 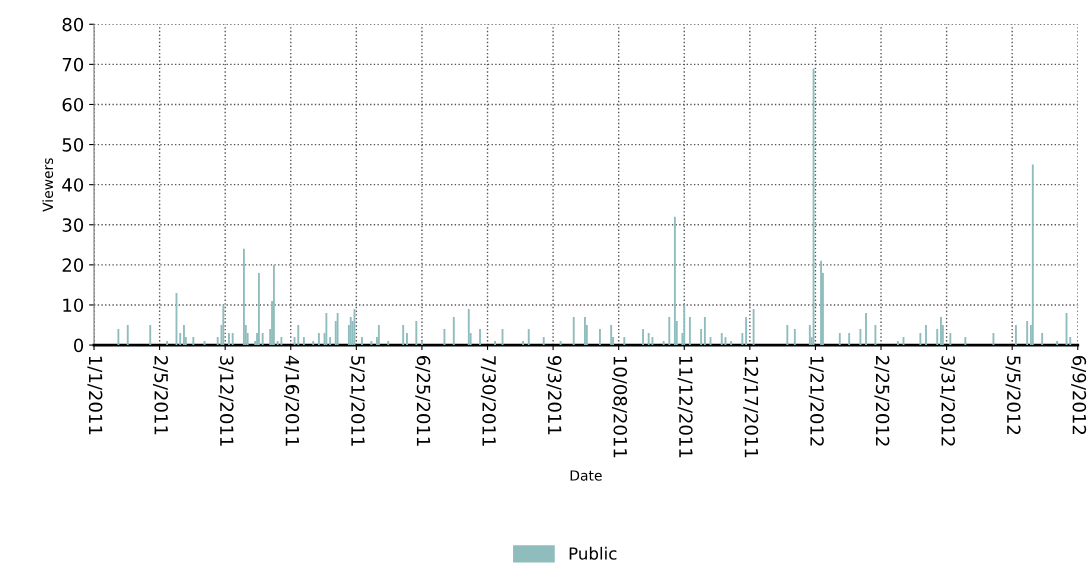 What do you see at coordinates (1079, 395) in the screenshot?
I see `x-tick-label: 6/9/2012` at bounding box center [1079, 395].